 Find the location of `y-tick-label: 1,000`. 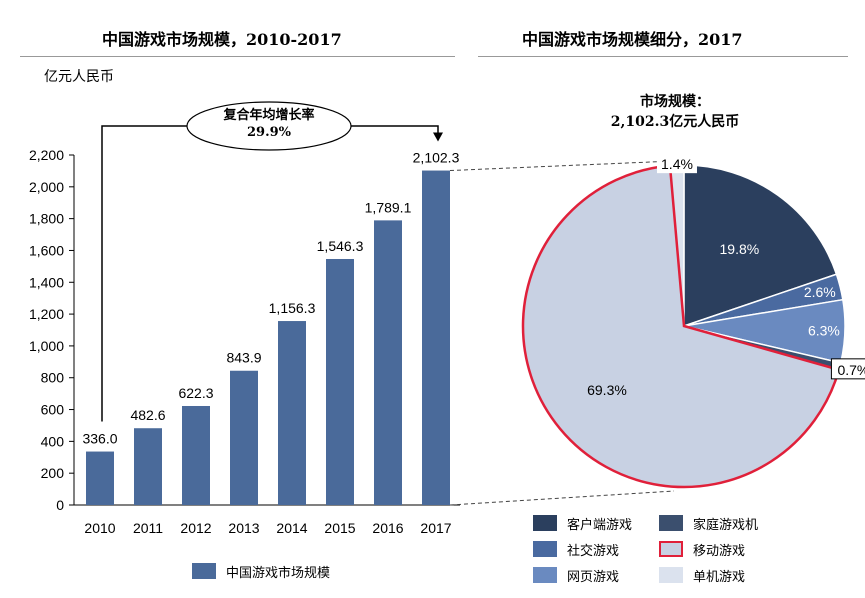

y-tick-label: 1,000 is located at coordinates (46, 346).